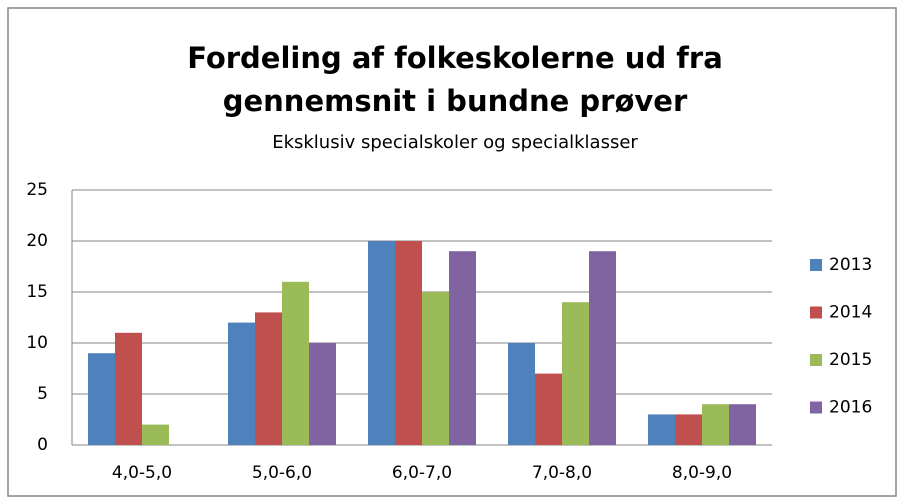  I want to click on legend-label: 2014, so click(850, 313).